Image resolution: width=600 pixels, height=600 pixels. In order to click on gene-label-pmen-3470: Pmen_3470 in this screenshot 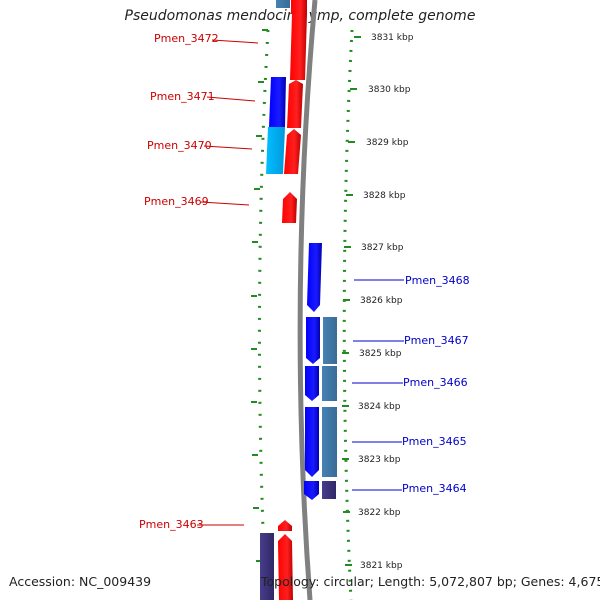, I will do `click(179, 145)`.